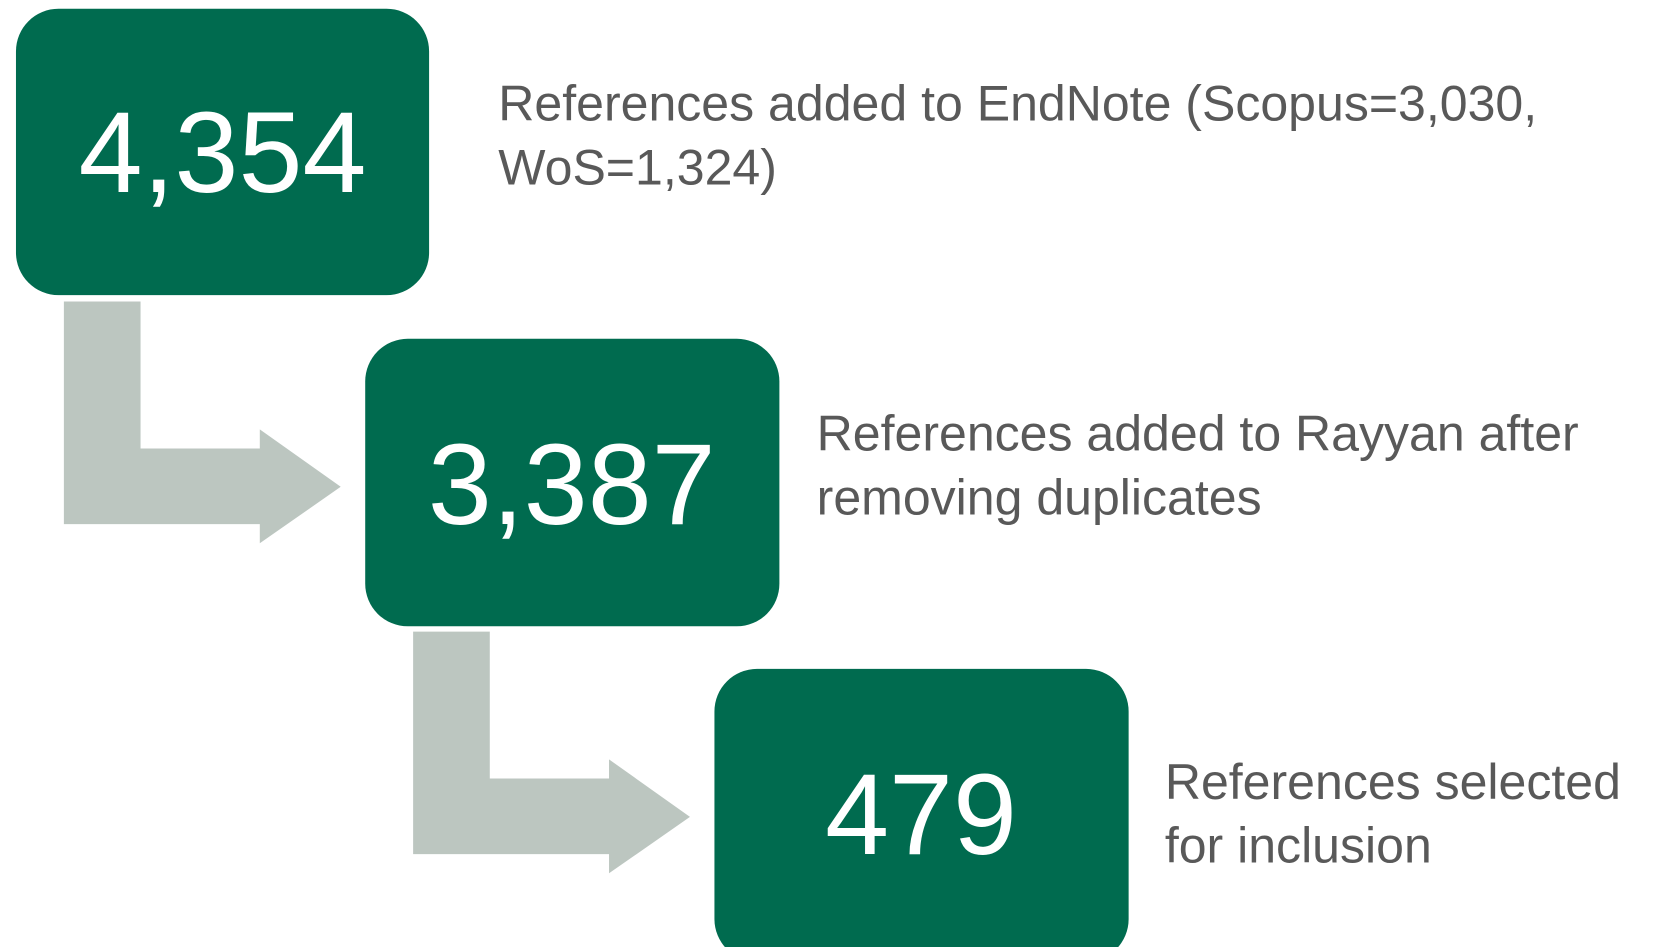  Describe the element at coordinates (1198, 434) in the screenshot. I see `description: References added to Rayyan after` at that location.